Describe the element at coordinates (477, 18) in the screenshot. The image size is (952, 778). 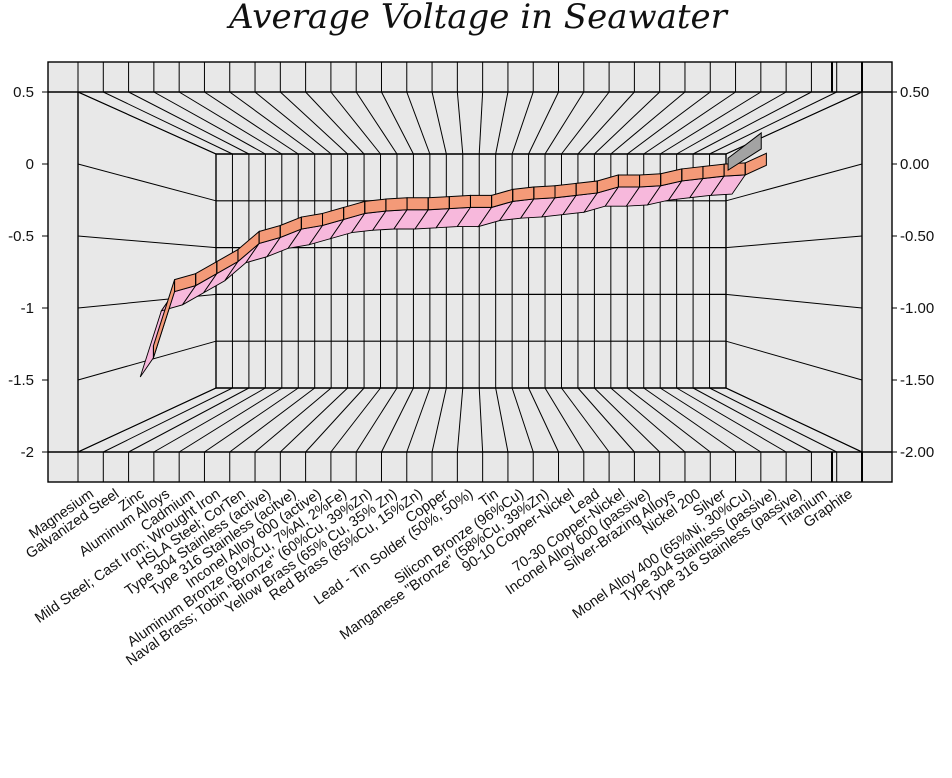
I see `chart-title: Average Voltage in Seawater` at that location.